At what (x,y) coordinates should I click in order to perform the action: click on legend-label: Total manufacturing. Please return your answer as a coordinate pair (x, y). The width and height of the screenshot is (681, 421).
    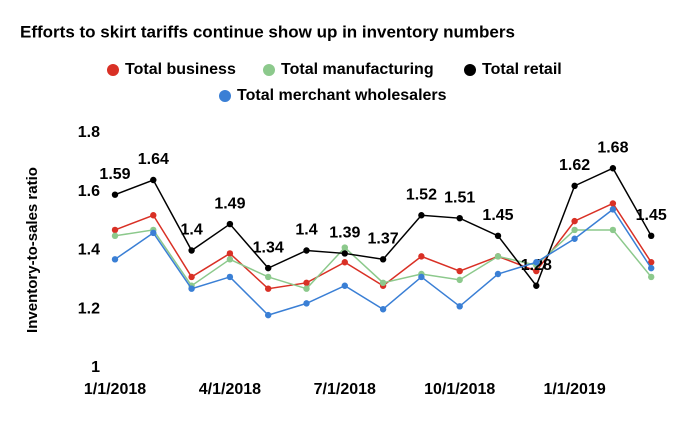
    Looking at the image, I should click on (357, 69).